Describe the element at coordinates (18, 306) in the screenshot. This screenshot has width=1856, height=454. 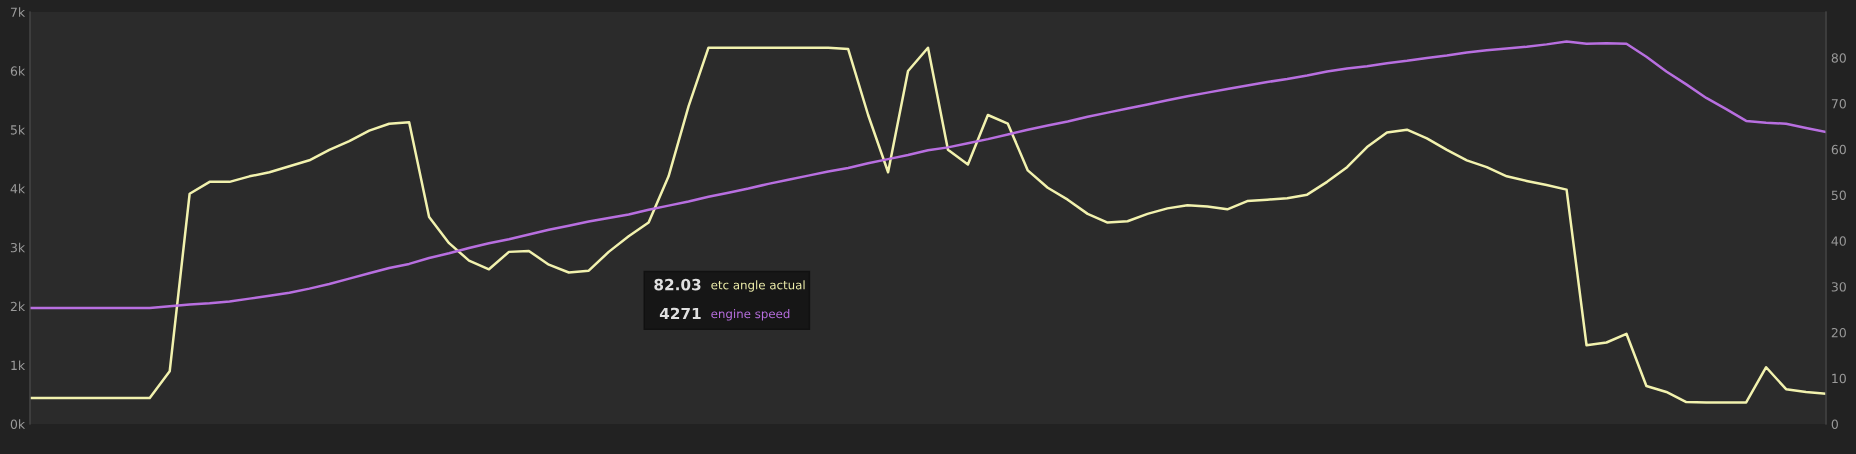
I see `y-tick-label: 2k` at that location.